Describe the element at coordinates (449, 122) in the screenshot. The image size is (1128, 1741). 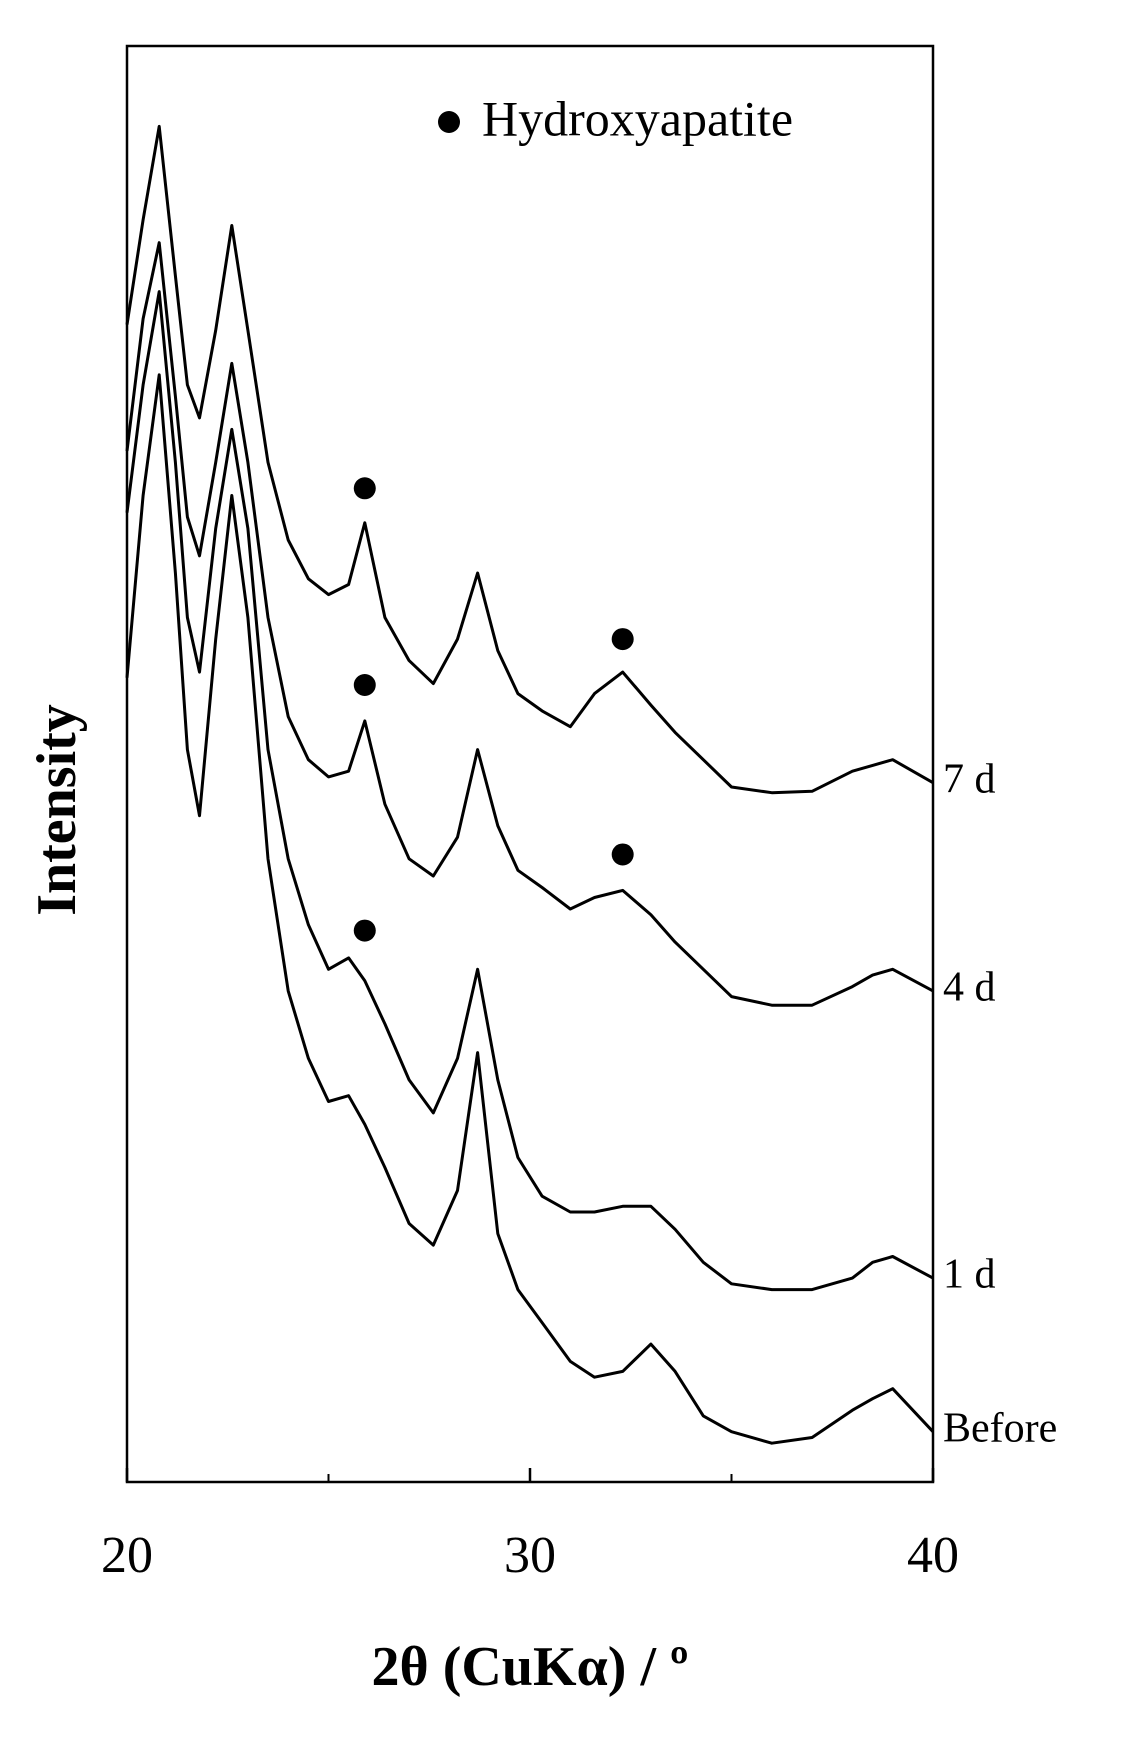
I see `legend-dot` at that location.